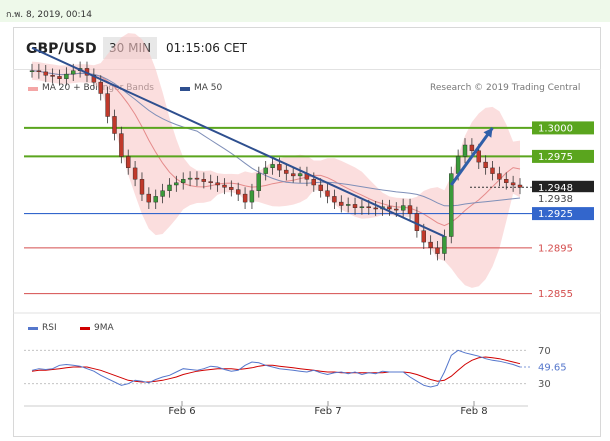 The width and height of the screenshot is (610, 441). What do you see at coordinates (473, 411) in the screenshot?
I see `time-axis-label-2: Feb 8` at bounding box center [473, 411].